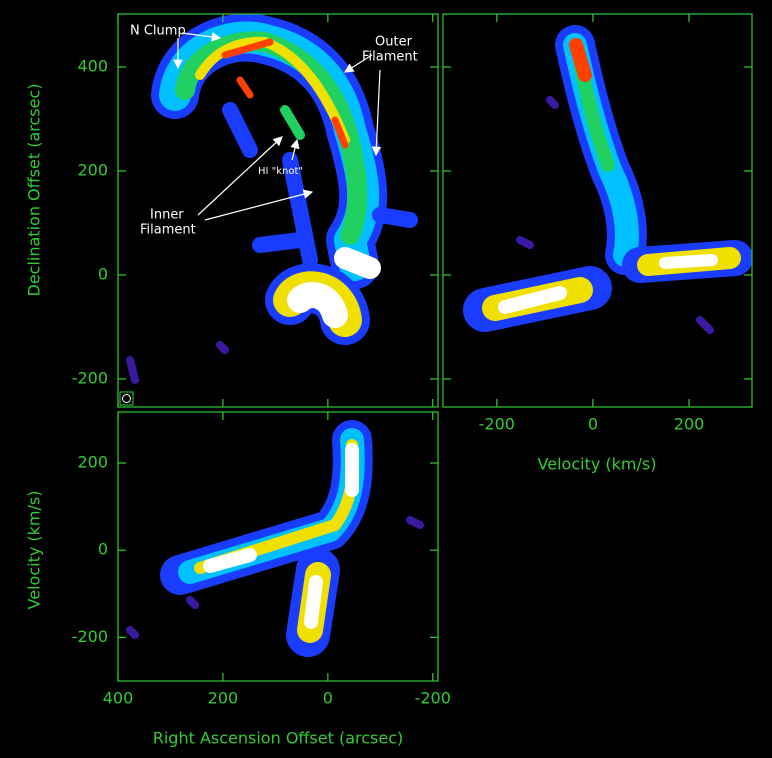  I want to click on annotation: Inner, so click(167, 215).